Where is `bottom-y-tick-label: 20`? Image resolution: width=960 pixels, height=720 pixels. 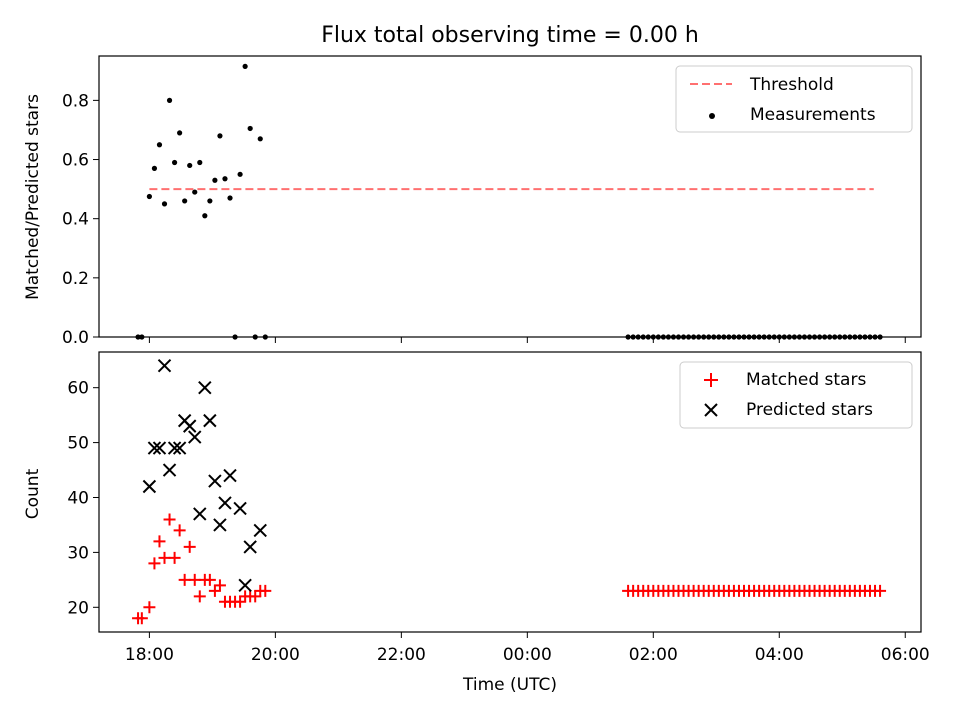
bottom-y-tick-label: 20 is located at coordinates (78, 608).